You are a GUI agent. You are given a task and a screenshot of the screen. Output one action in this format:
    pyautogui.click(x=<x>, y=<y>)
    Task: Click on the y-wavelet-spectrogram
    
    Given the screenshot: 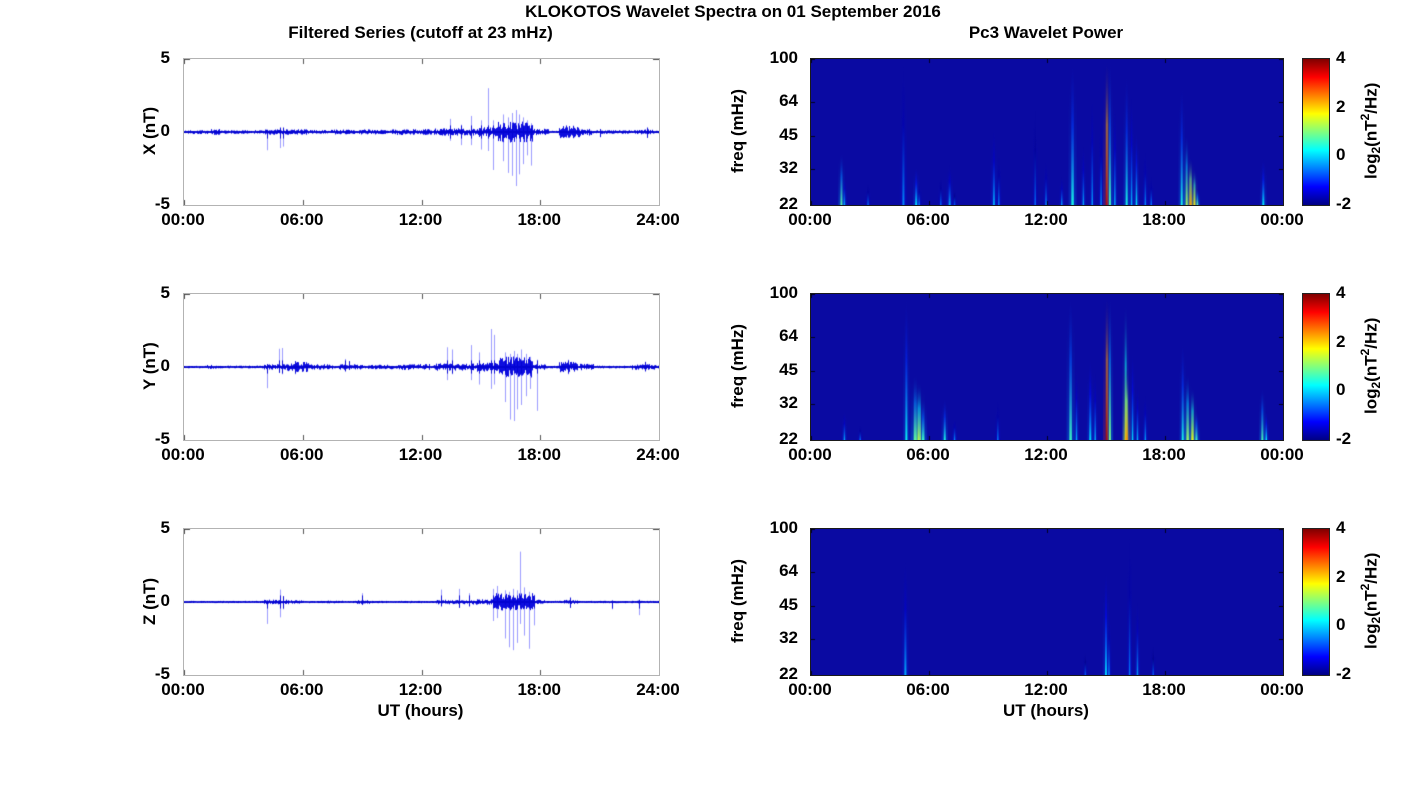 What is the action you would take?
    pyautogui.click(x=1047, y=367)
    